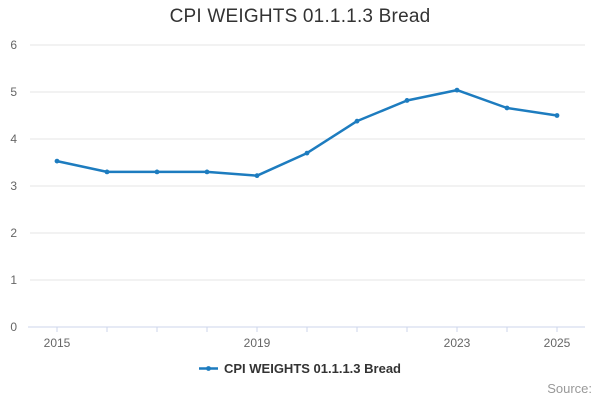  I want to click on legend-item: CPI WEIGHTS 01.1.1.3 Bread, so click(299, 368).